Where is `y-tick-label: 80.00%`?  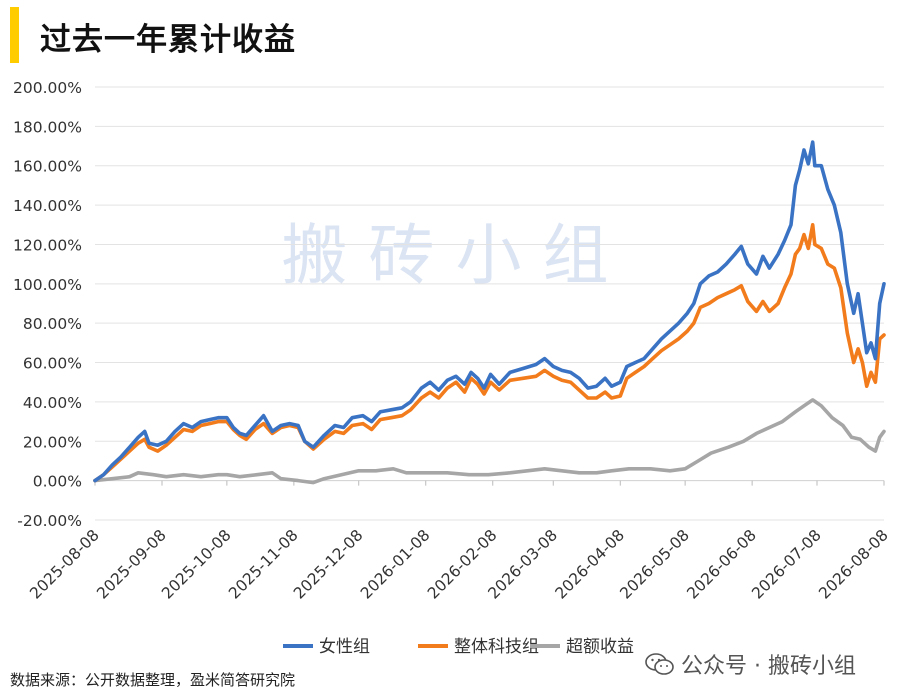 y-tick-label: 80.00% is located at coordinates (52, 324).